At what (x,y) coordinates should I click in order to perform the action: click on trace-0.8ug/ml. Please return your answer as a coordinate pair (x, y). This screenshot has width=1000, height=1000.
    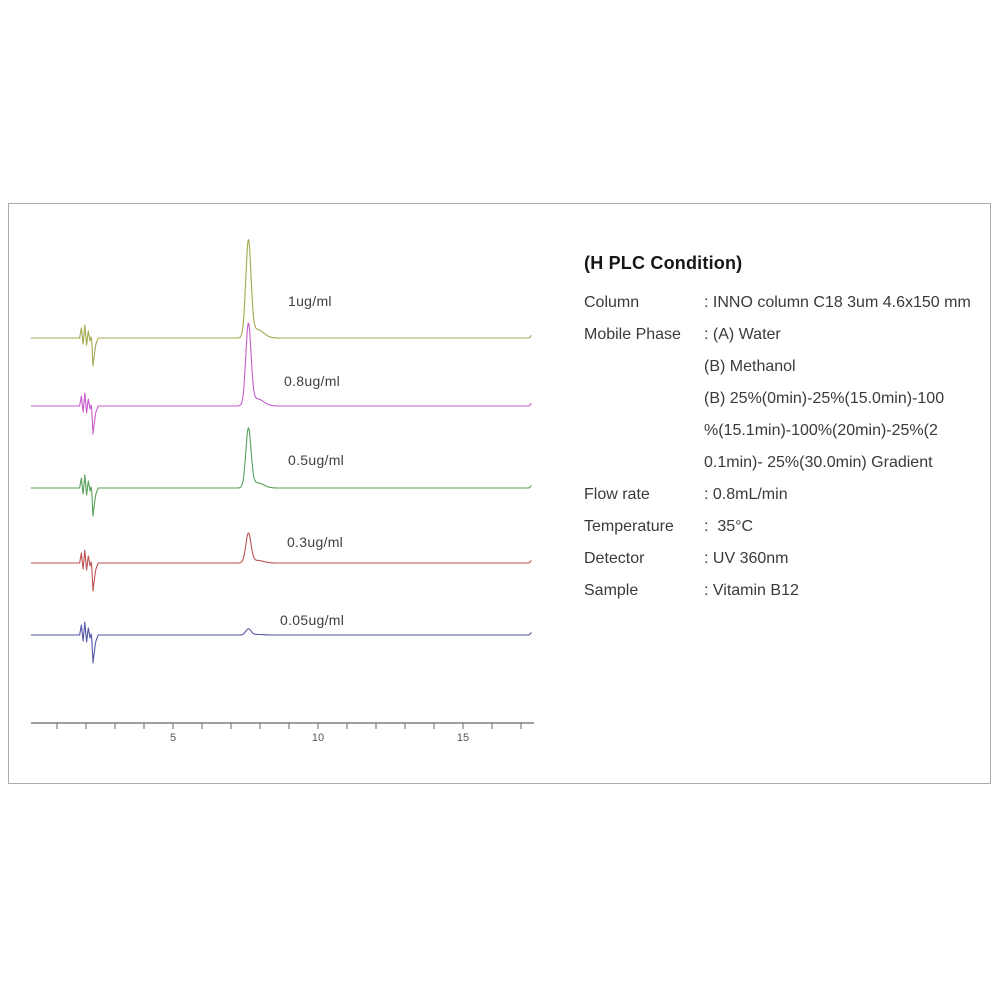
    Looking at the image, I should click on (281, 378).